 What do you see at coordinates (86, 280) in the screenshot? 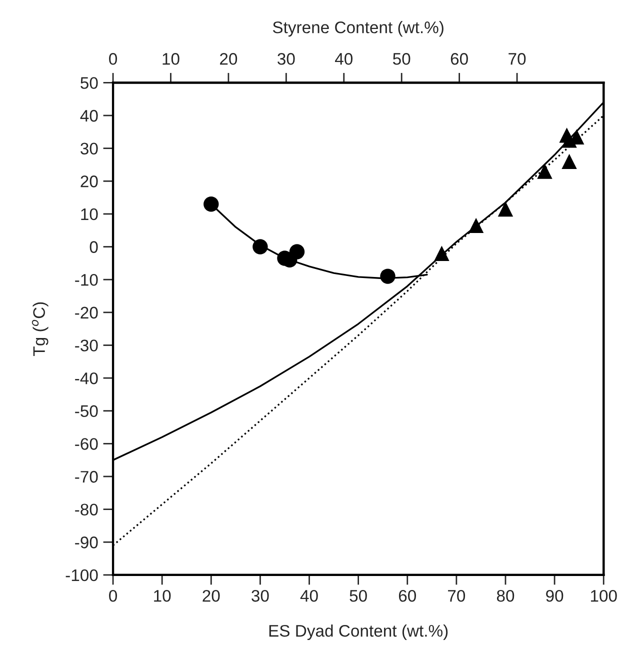
I see `y-tick-label: -10` at bounding box center [86, 280].